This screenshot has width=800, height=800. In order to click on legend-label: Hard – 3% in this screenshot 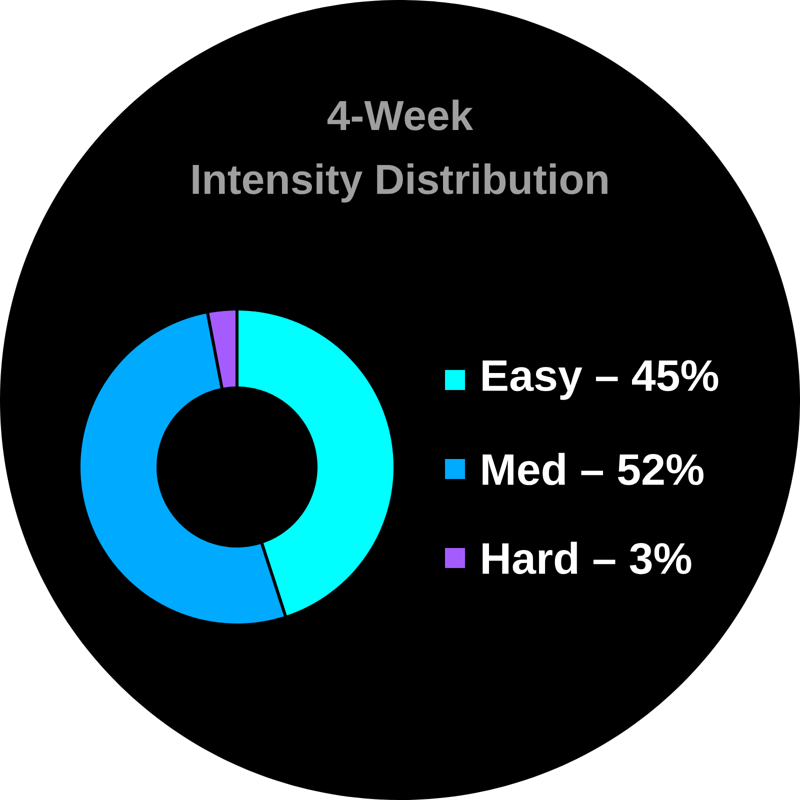, I will do `click(587, 558)`.